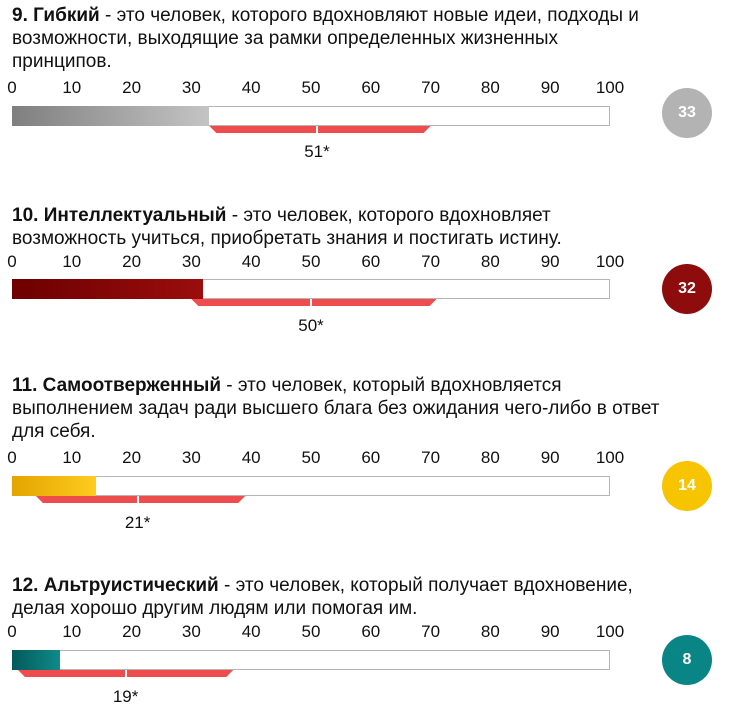  Describe the element at coordinates (687, 289) in the screenshot. I see `score-circle: 32` at that location.